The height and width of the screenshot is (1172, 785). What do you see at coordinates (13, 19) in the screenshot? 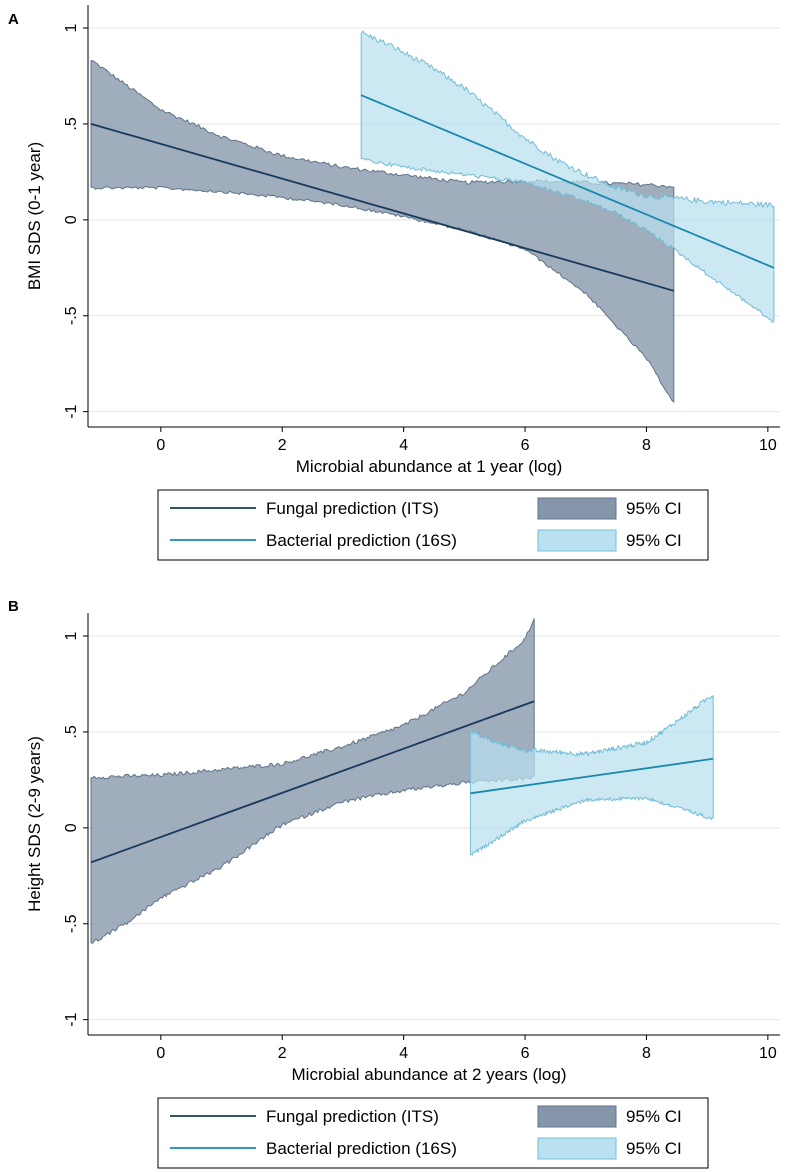
I see `panel-label: A` at bounding box center [13, 19].